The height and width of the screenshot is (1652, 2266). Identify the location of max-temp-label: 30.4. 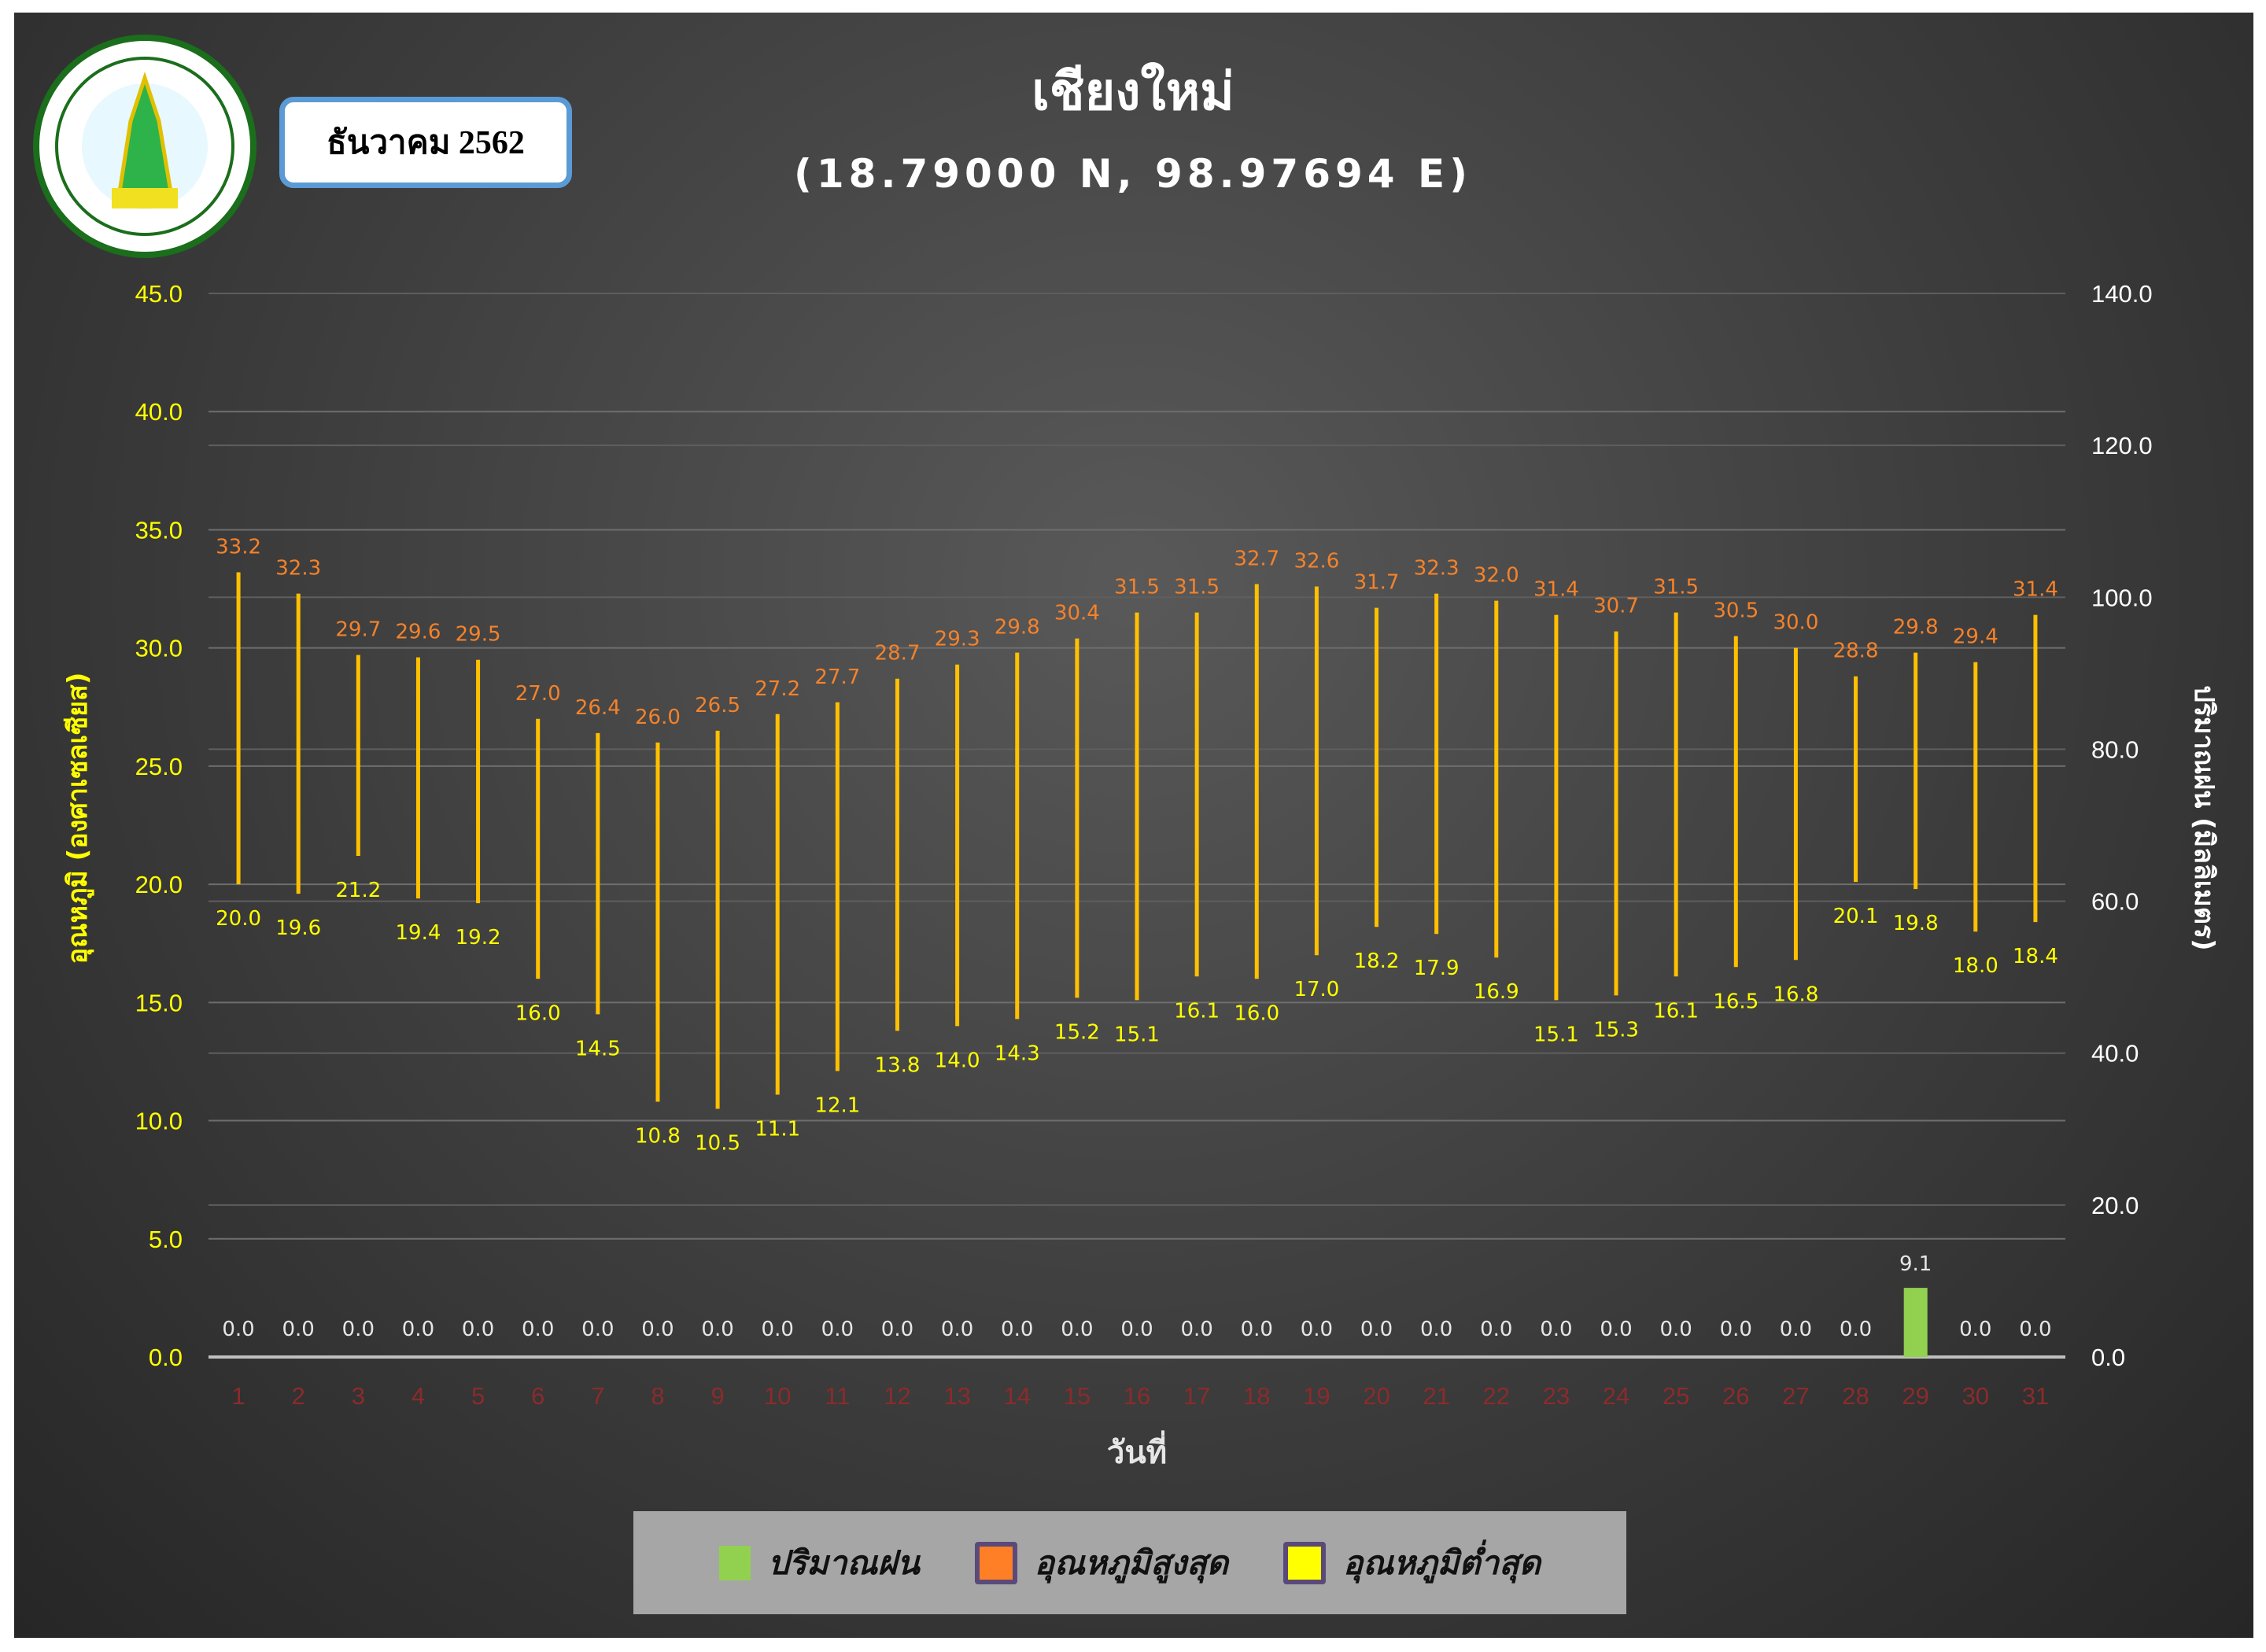
(1077, 613).